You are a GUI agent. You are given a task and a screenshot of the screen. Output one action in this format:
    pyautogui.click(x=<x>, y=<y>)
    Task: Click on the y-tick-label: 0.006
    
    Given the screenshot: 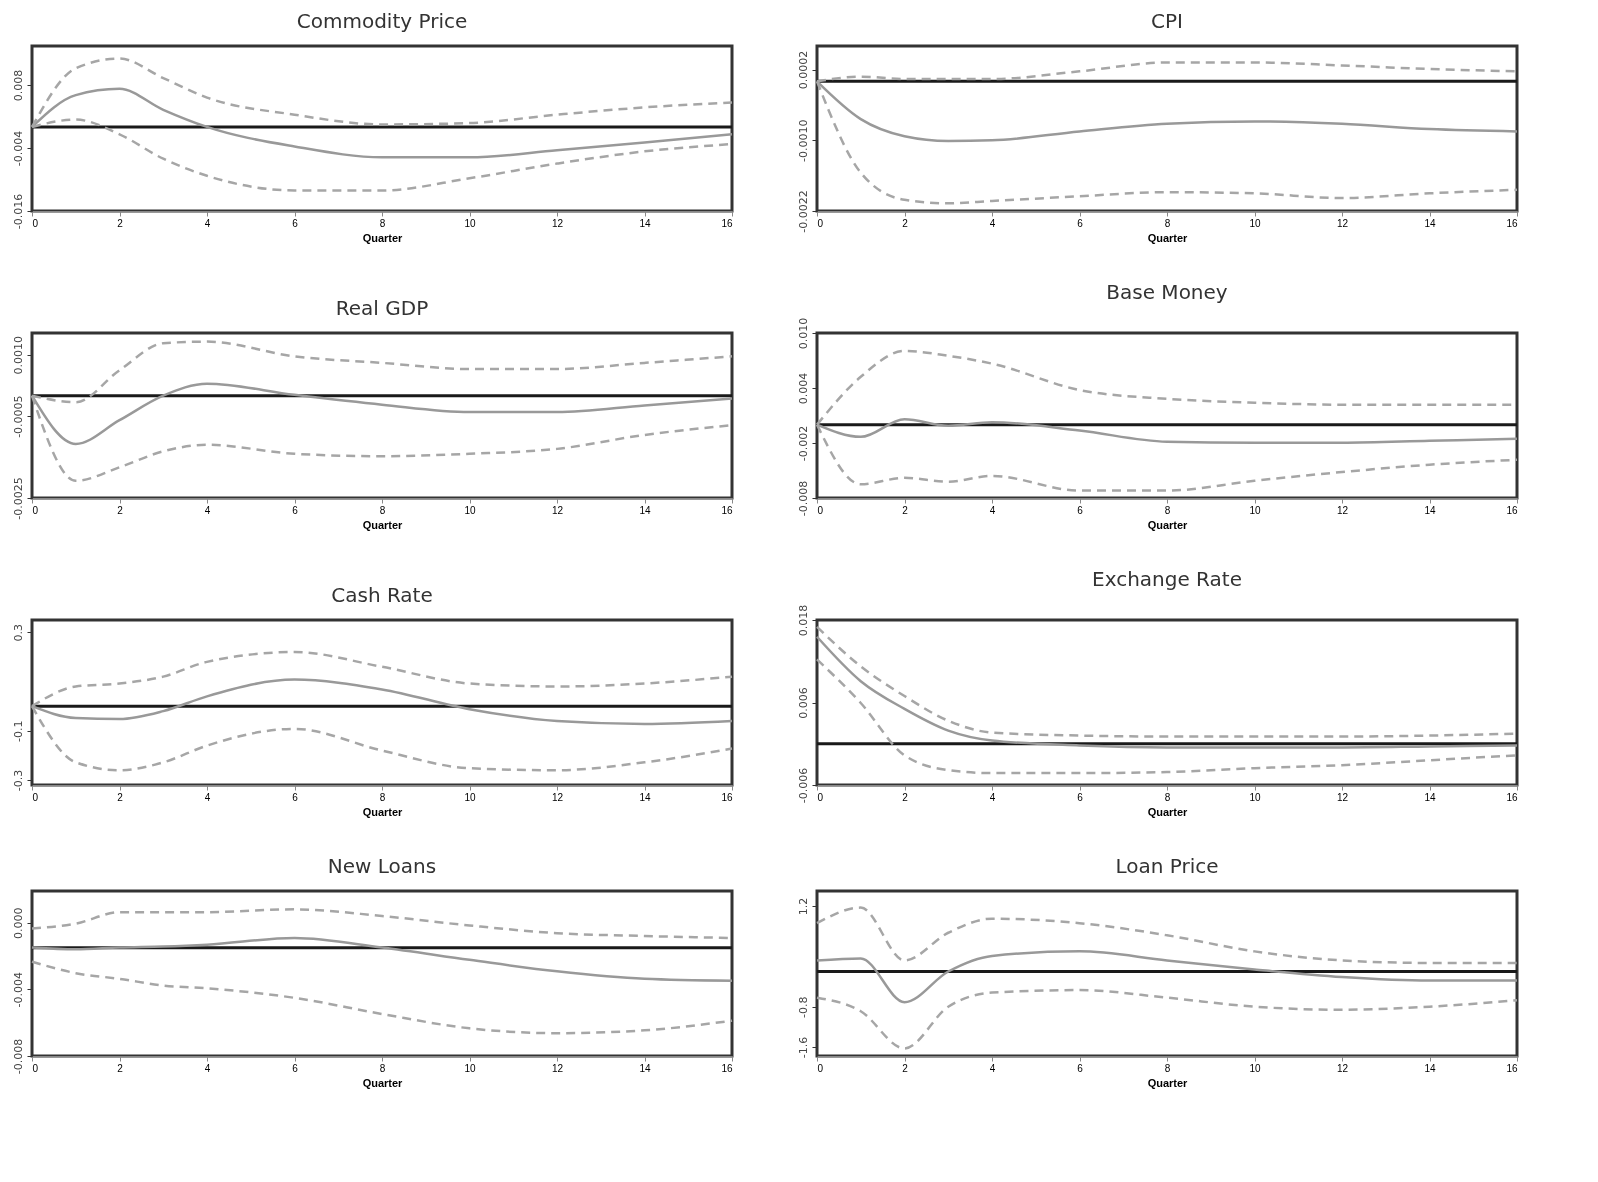 What is the action you would take?
    pyautogui.click(x=803, y=703)
    